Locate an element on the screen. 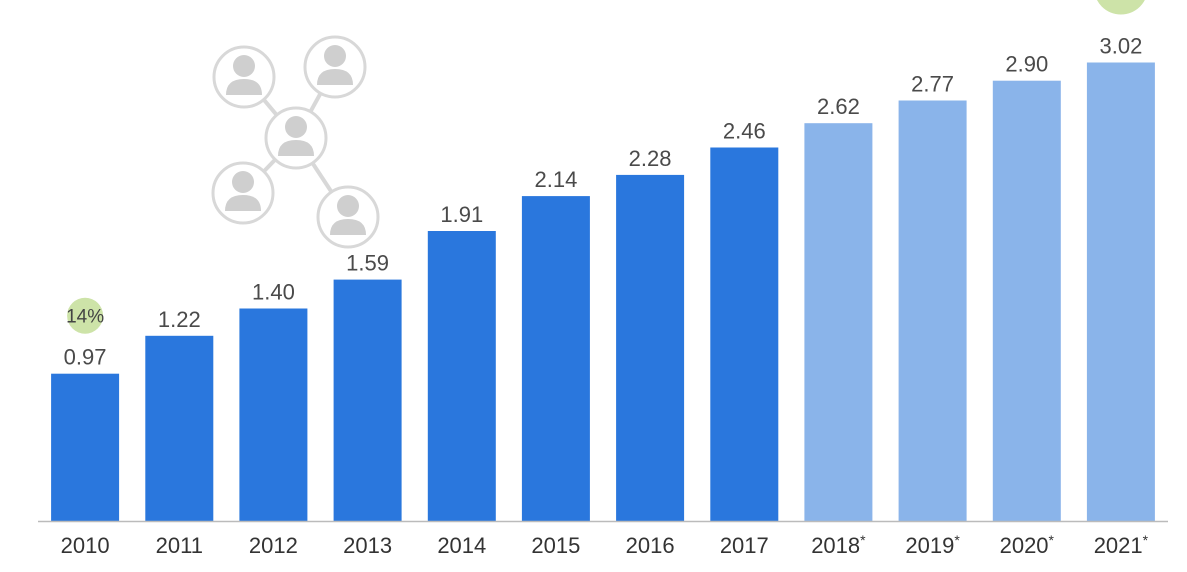 This screenshot has width=1187, height=572. bar-value-label: 2.28 is located at coordinates (650, 158).